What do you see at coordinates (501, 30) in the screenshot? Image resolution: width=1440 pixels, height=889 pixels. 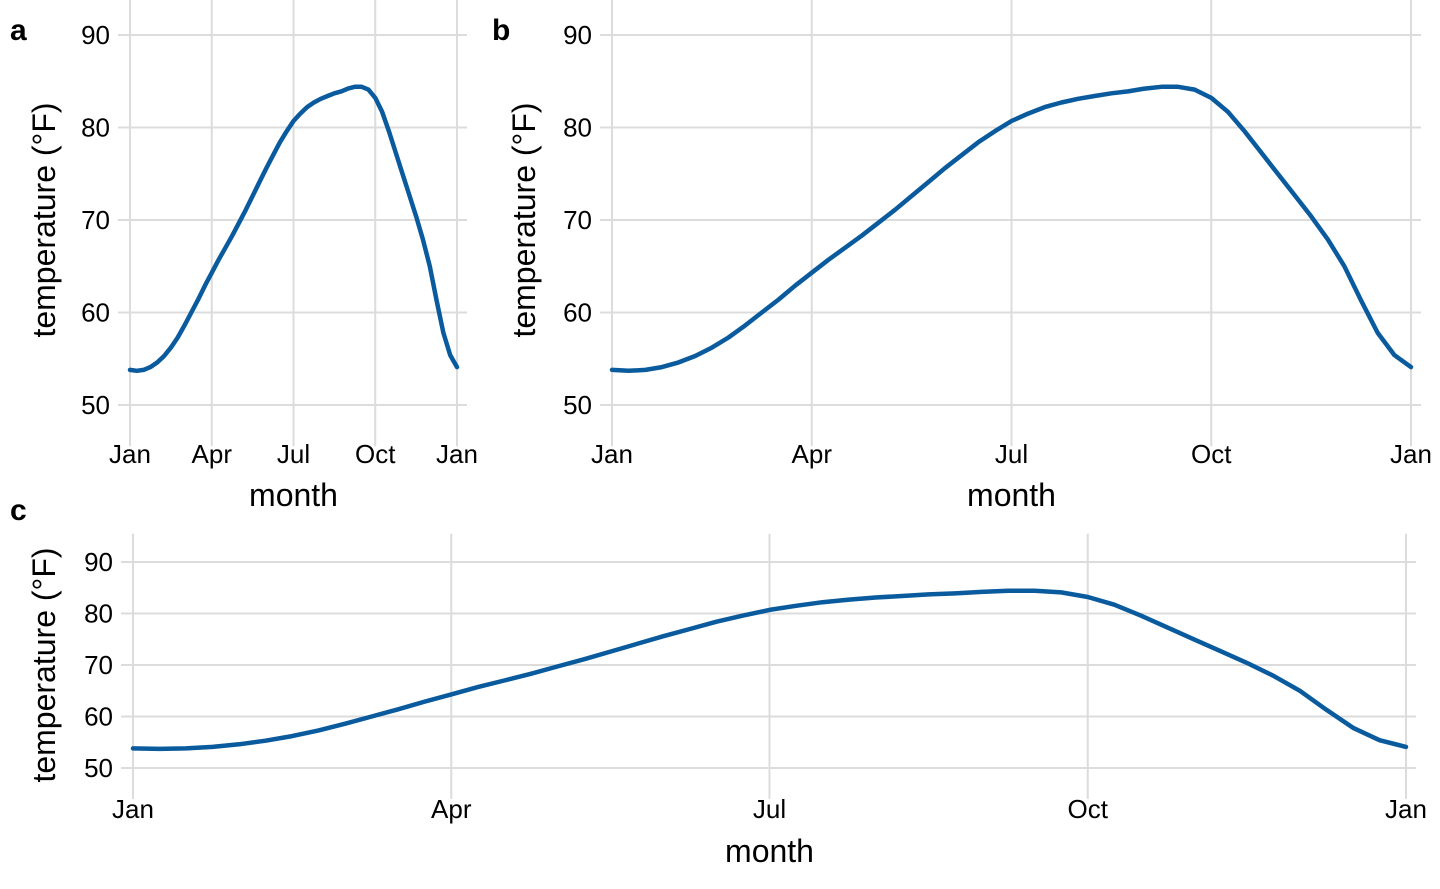 I see `panel-letter: b` at bounding box center [501, 30].